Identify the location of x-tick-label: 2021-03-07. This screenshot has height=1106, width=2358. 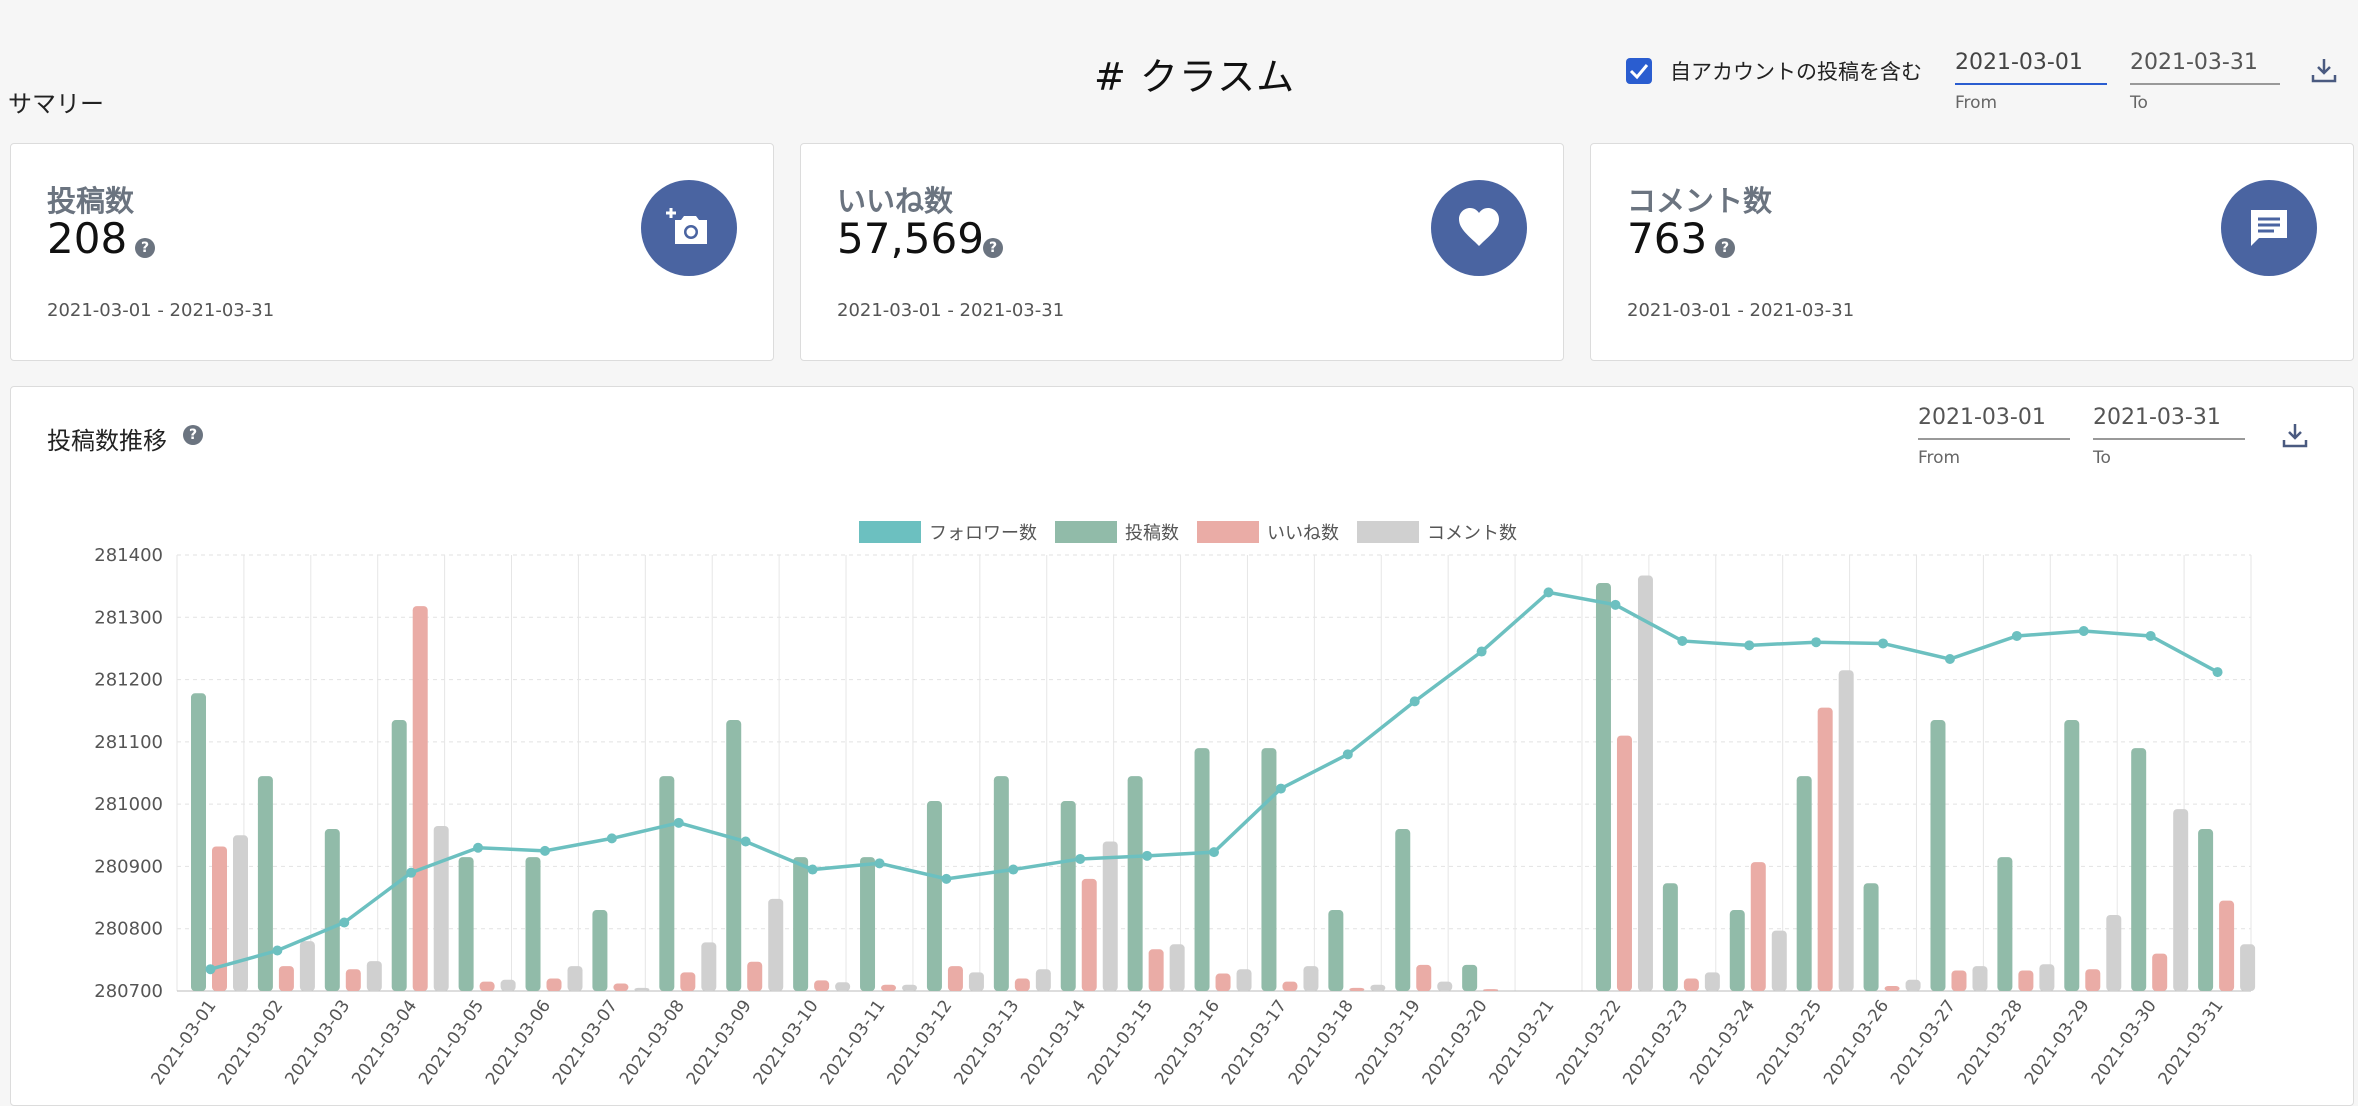
(585, 1041).